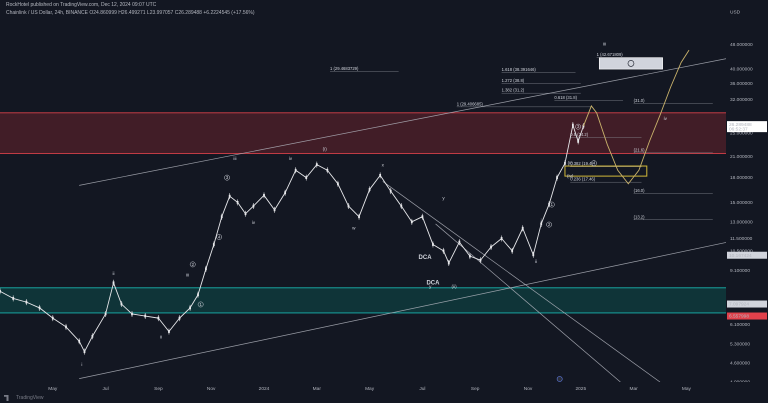  I want to click on price-marker-label-0: 10.167424, so click(740, 256).